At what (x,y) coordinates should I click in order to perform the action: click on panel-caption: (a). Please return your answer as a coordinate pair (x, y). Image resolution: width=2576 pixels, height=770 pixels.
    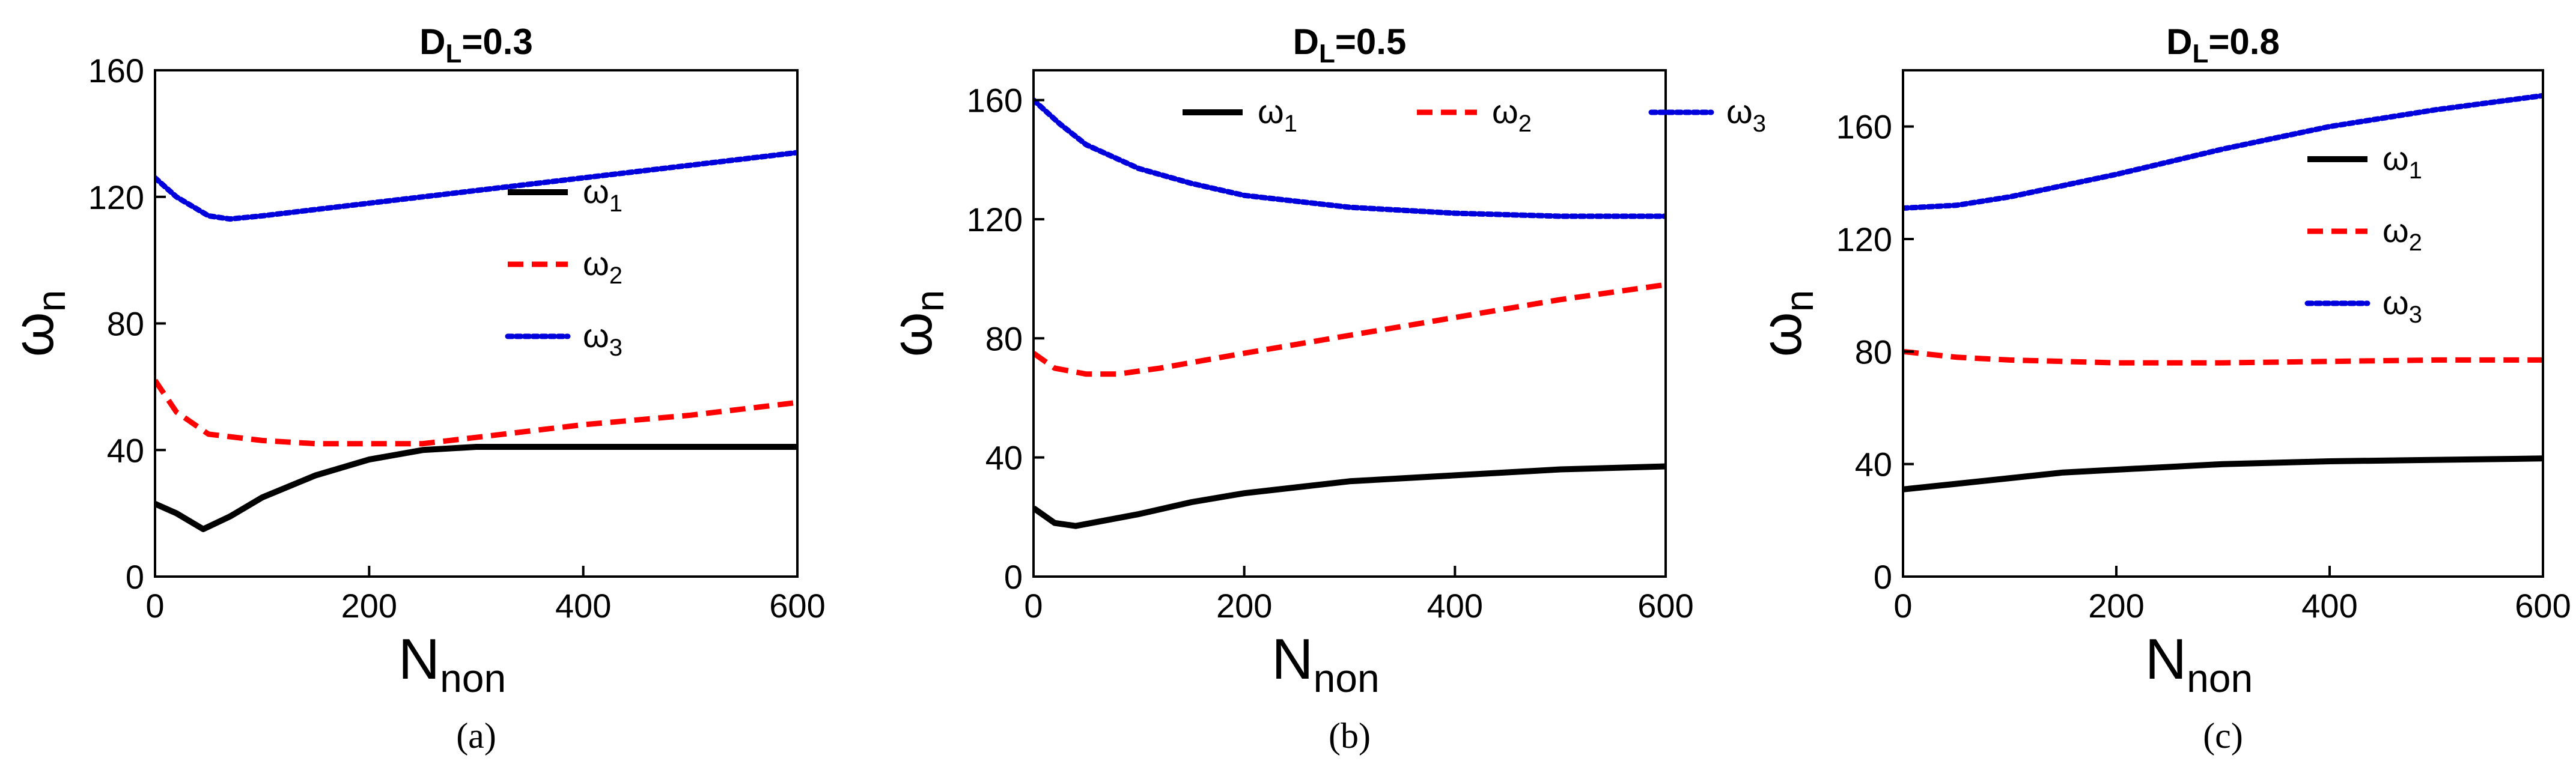
    Looking at the image, I should click on (476, 736).